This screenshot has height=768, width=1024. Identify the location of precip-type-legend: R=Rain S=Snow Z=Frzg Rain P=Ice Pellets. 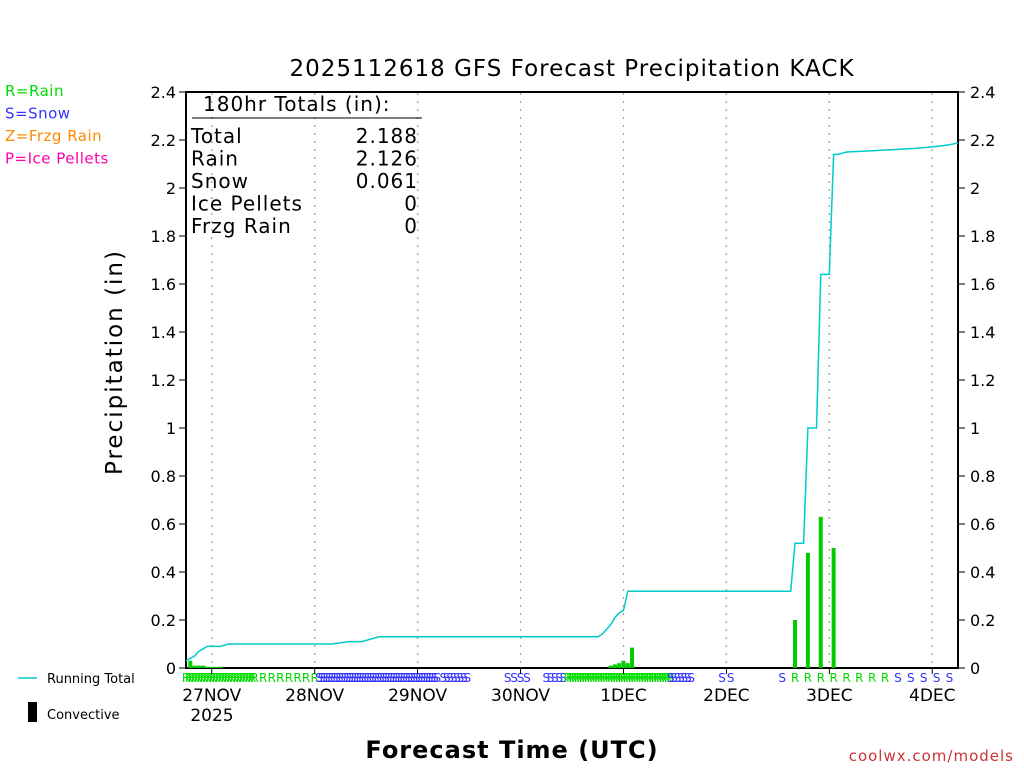
(56, 125).